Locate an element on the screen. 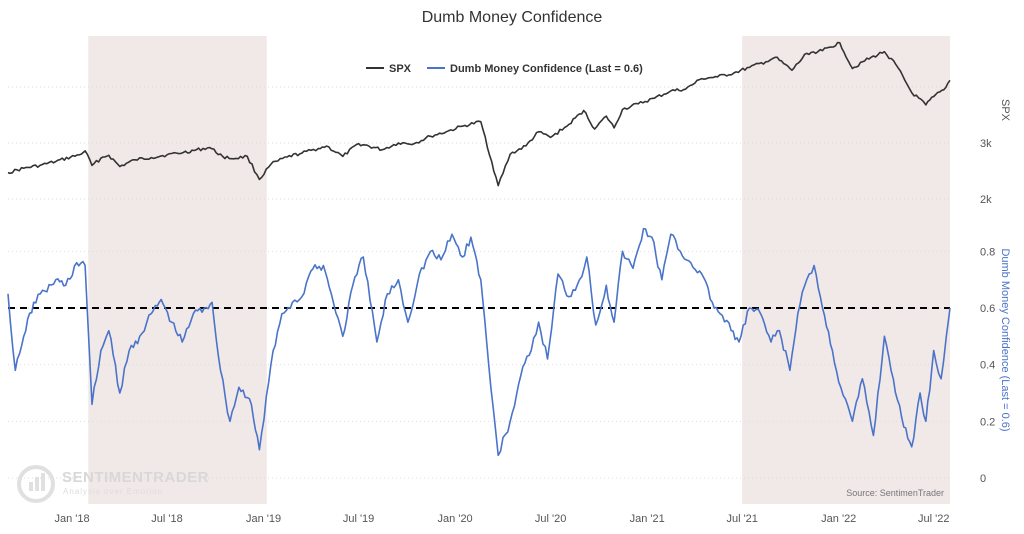  legend-label-spx: SPX is located at coordinates (400, 69).